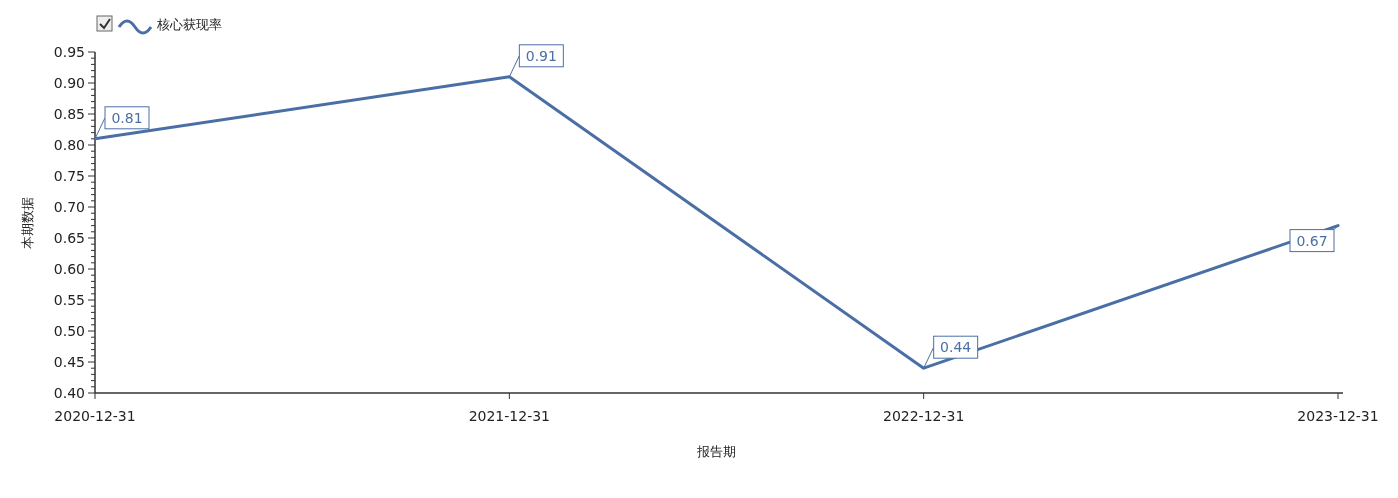  I want to click on y-tick-label: 0.90, so click(69, 83).